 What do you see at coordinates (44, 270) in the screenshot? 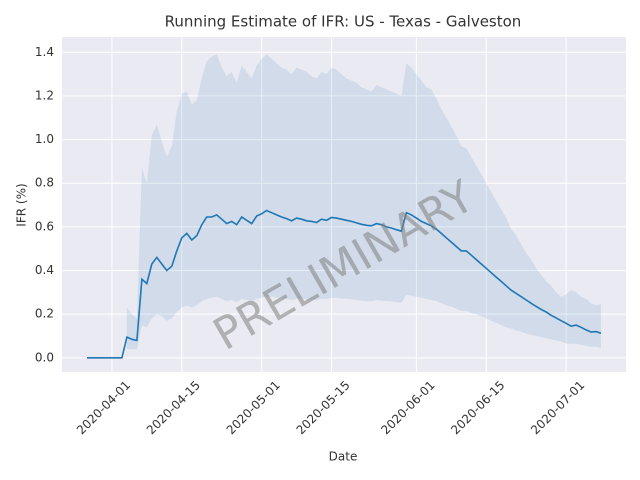
I see `y-tick-label: 0.4` at bounding box center [44, 270].